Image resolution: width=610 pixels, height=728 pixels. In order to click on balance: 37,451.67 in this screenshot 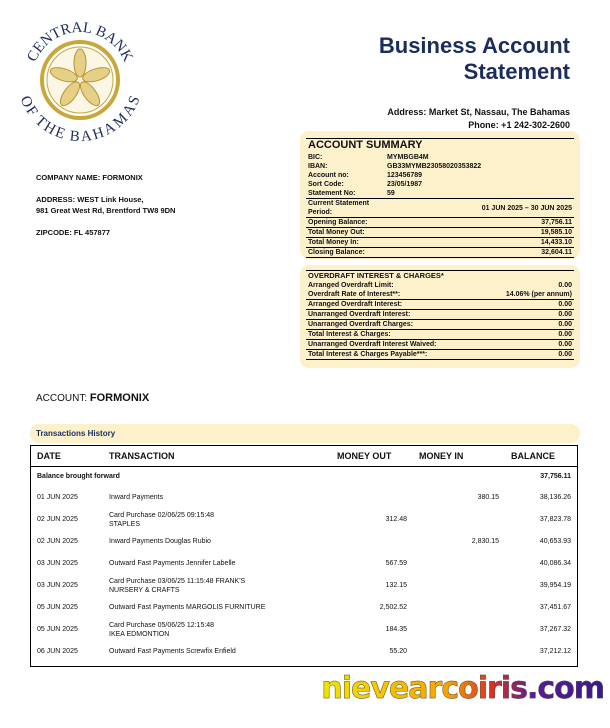, I will do `click(555, 607)`.